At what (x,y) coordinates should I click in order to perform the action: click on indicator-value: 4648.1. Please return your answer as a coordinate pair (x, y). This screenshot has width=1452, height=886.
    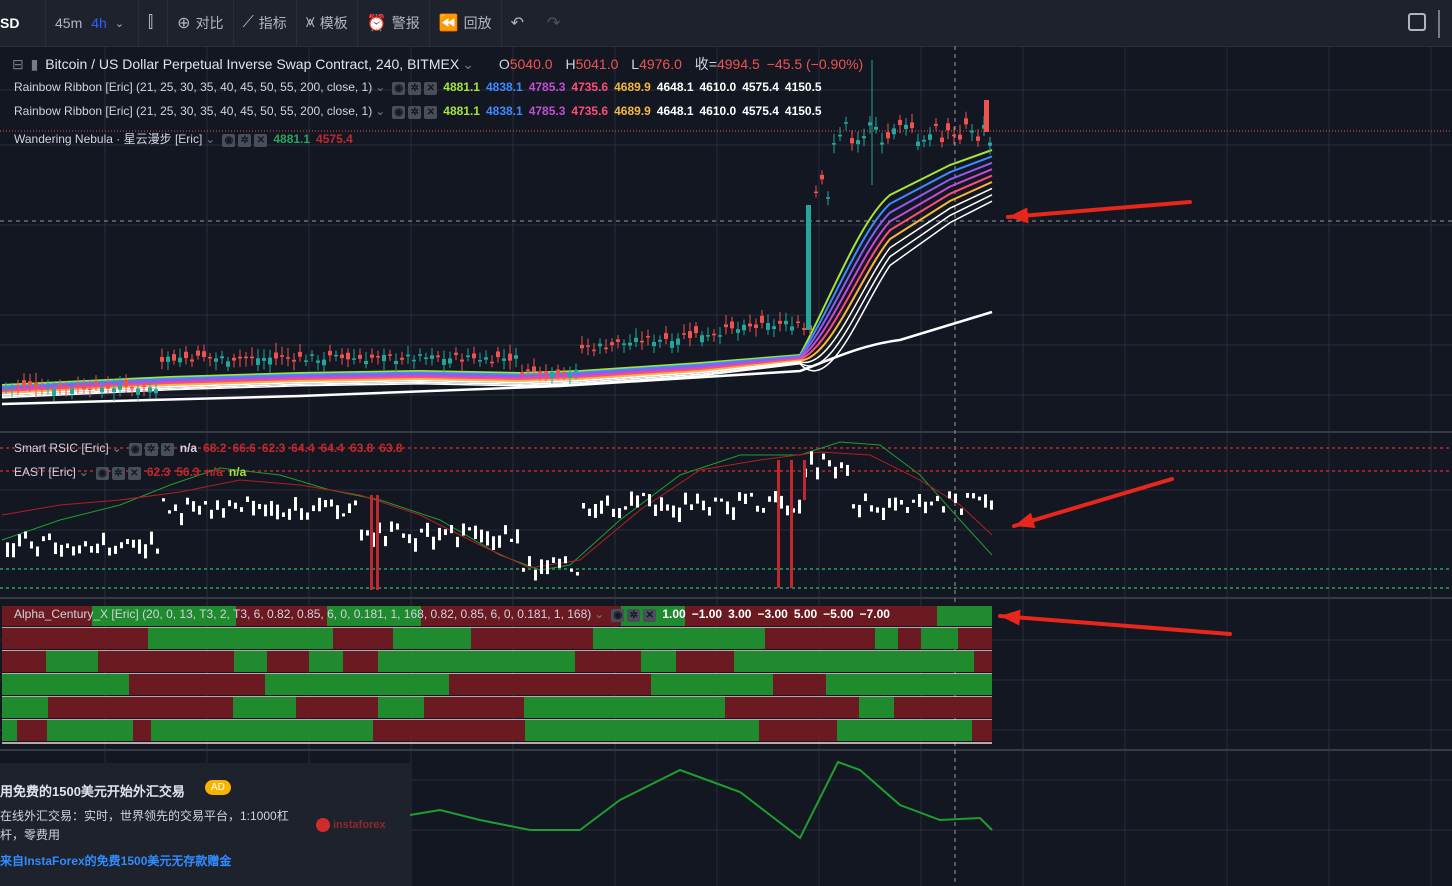
    Looking at the image, I should click on (675, 111).